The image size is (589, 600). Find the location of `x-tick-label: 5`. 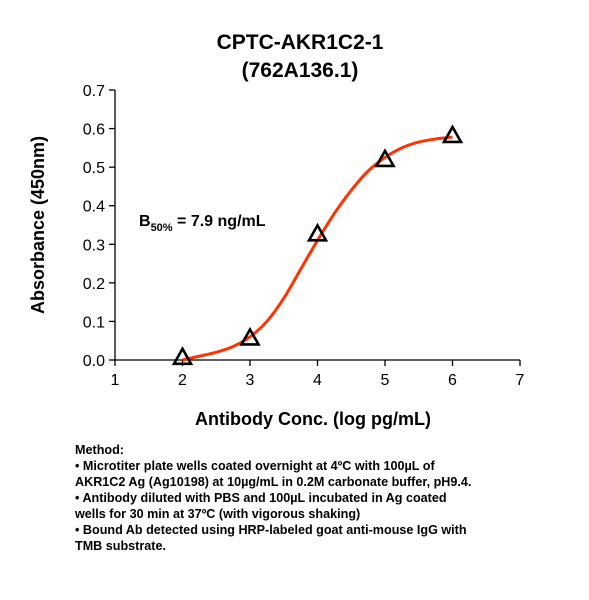

x-tick-label: 5 is located at coordinates (385, 380).